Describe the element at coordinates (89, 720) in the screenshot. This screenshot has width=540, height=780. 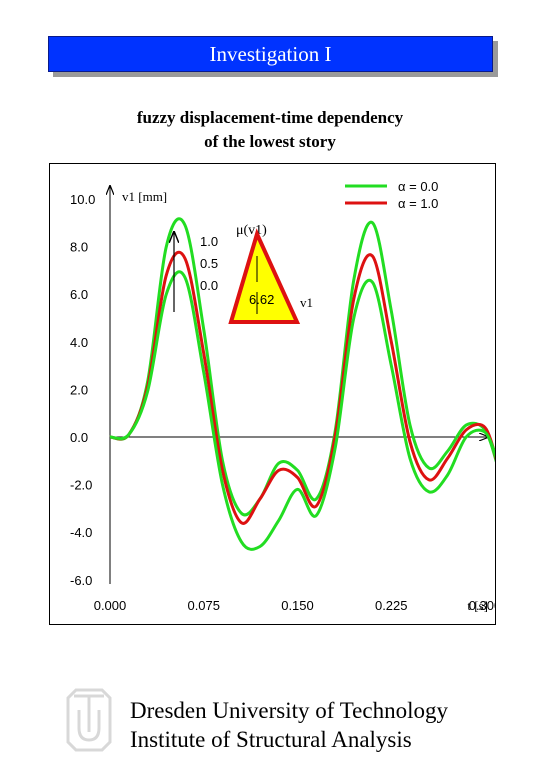
I see `university-logo` at that location.